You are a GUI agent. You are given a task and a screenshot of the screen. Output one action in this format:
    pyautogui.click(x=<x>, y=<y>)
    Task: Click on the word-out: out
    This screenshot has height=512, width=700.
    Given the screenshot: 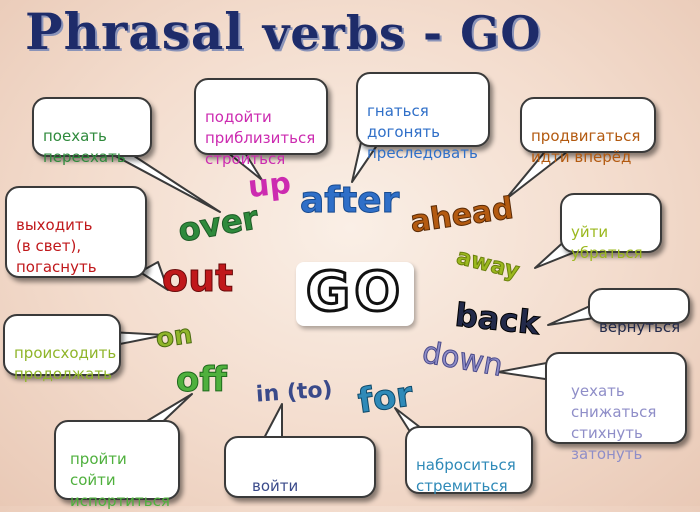 What is the action you would take?
    pyautogui.click(x=197, y=278)
    